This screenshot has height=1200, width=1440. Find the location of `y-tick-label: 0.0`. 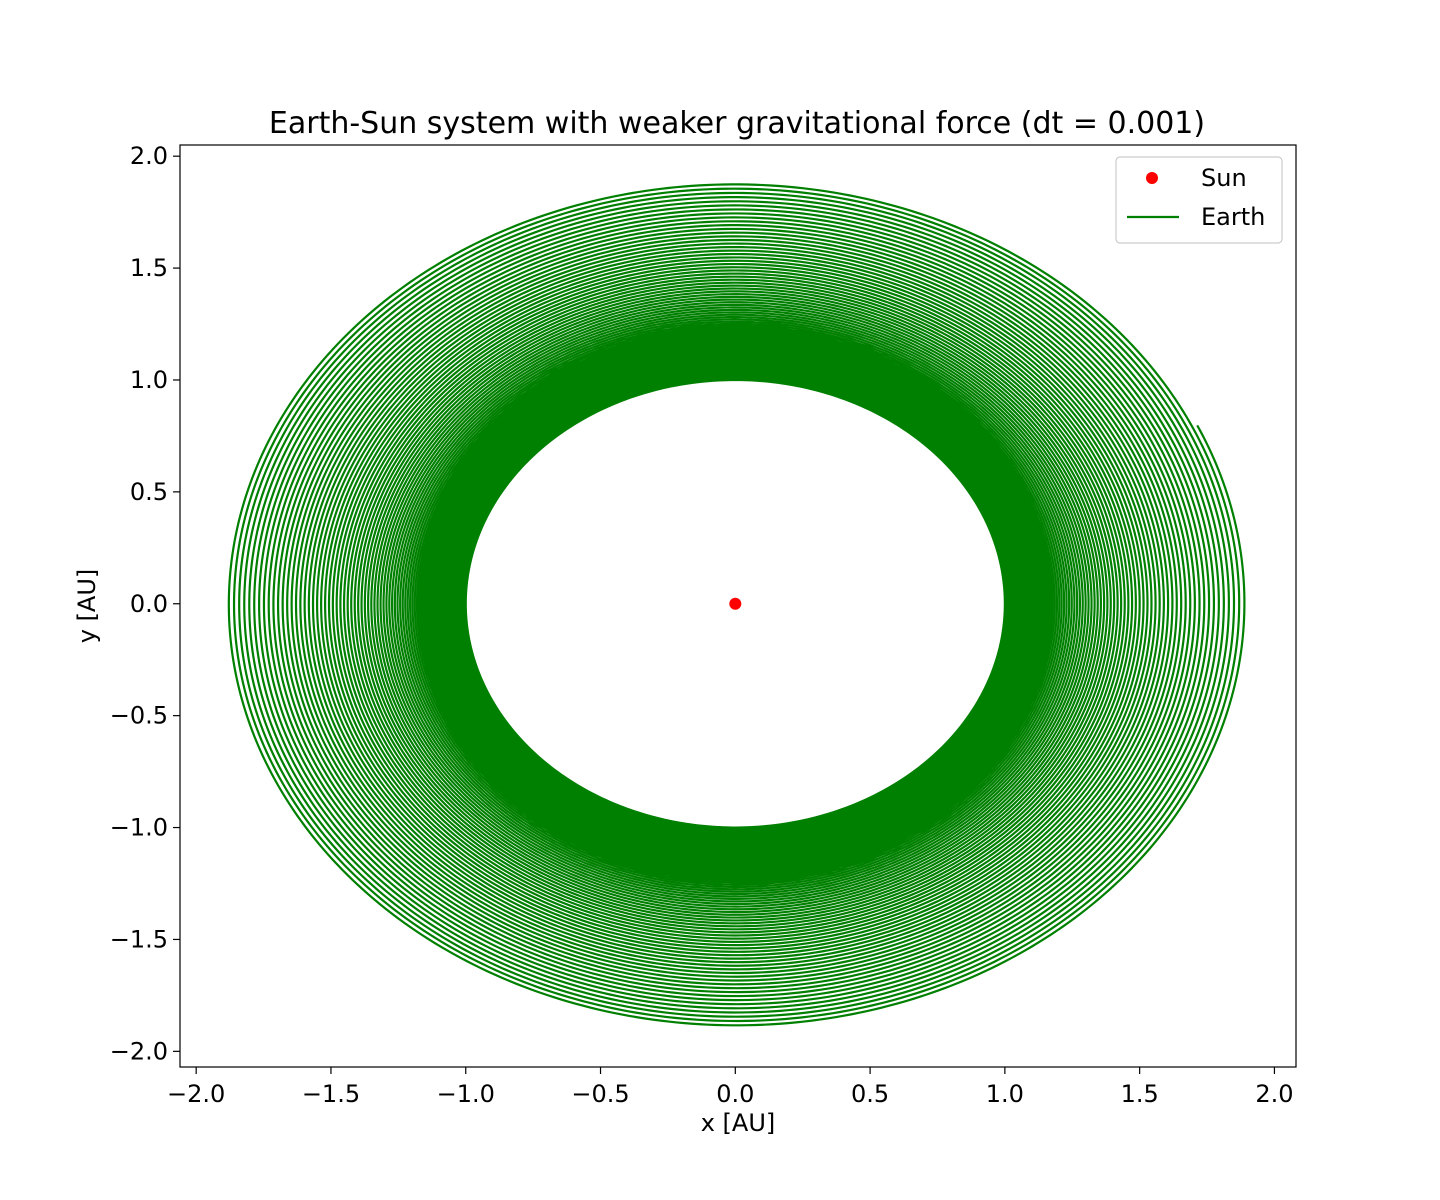

y-tick-label: 0.0 is located at coordinates (149, 604).